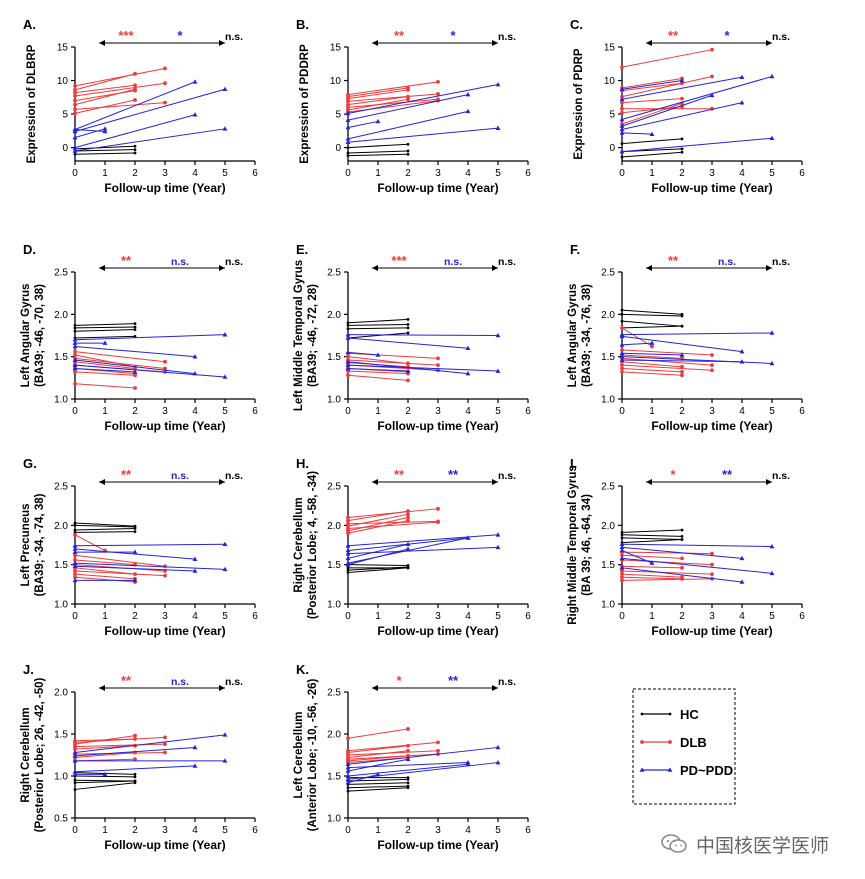  I want to click on x-tick-label: 4, so click(195, 830).